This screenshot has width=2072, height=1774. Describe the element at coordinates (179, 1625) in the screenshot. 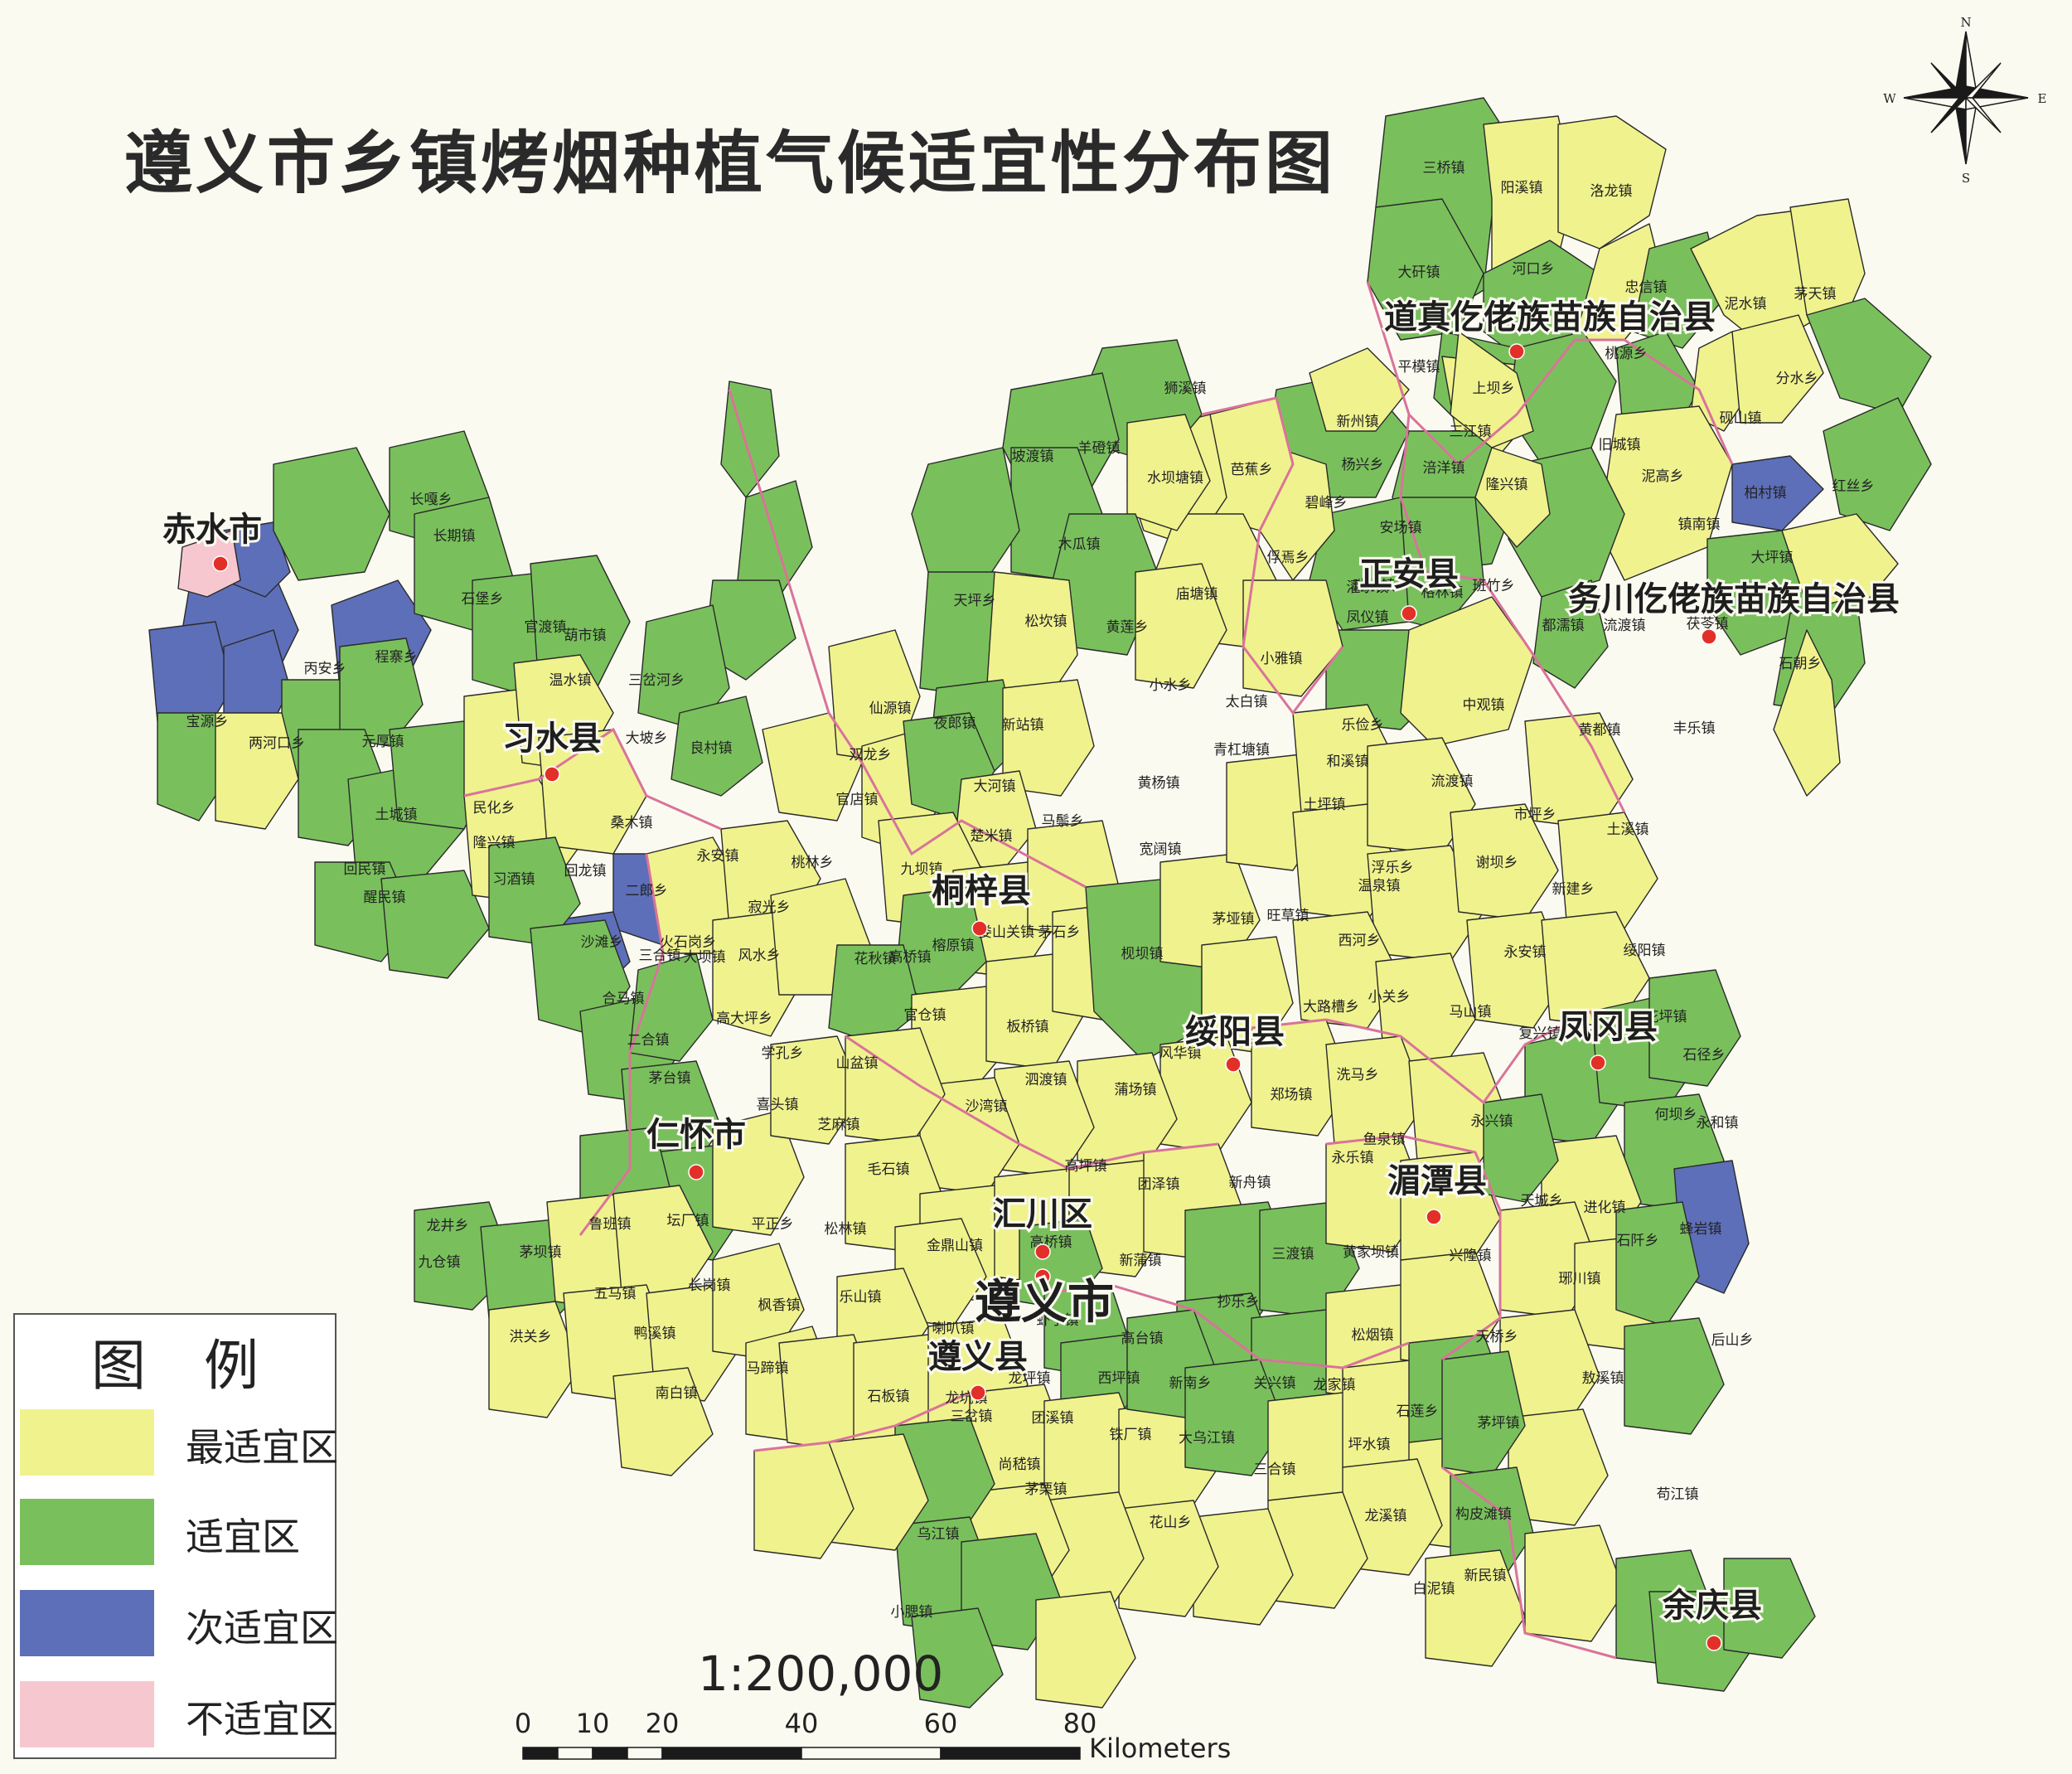

I see `legend-item-sub-suitable: 次适宜区` at that location.